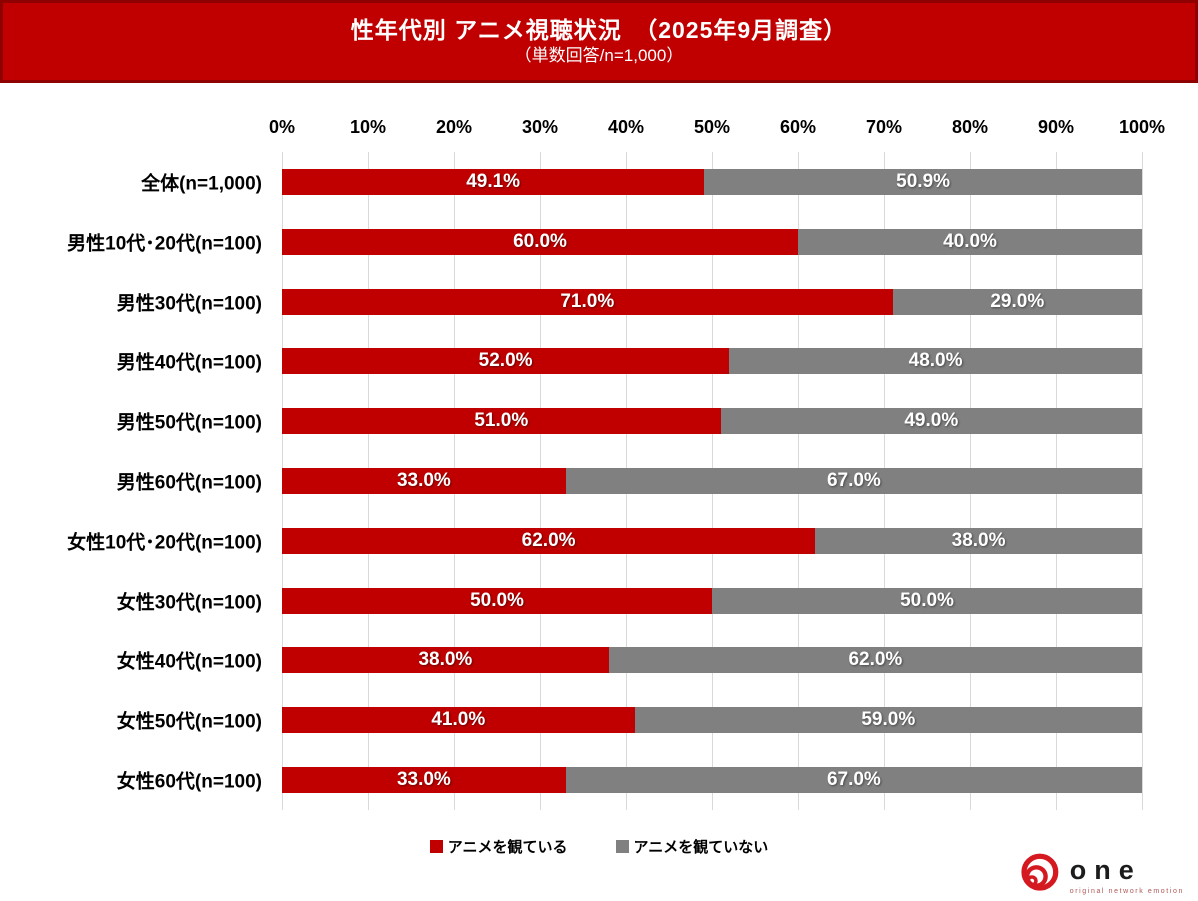 This screenshot has width=1198, height=901. I want to click on bar-segment-watching: 62.0%, so click(549, 540).